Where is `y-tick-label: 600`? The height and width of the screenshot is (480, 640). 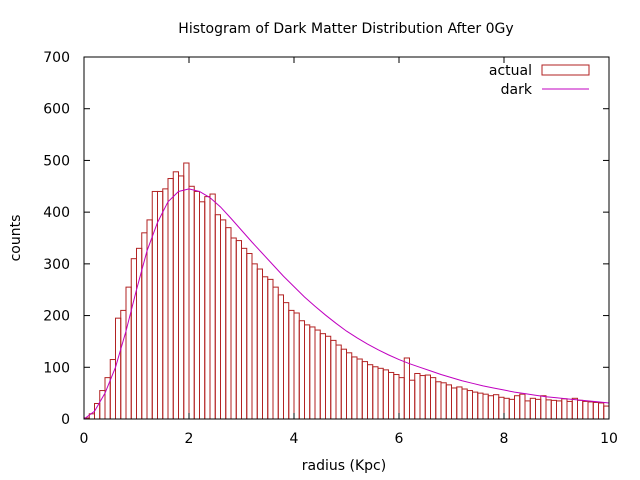 y-tick-label: 600 is located at coordinates (56, 110).